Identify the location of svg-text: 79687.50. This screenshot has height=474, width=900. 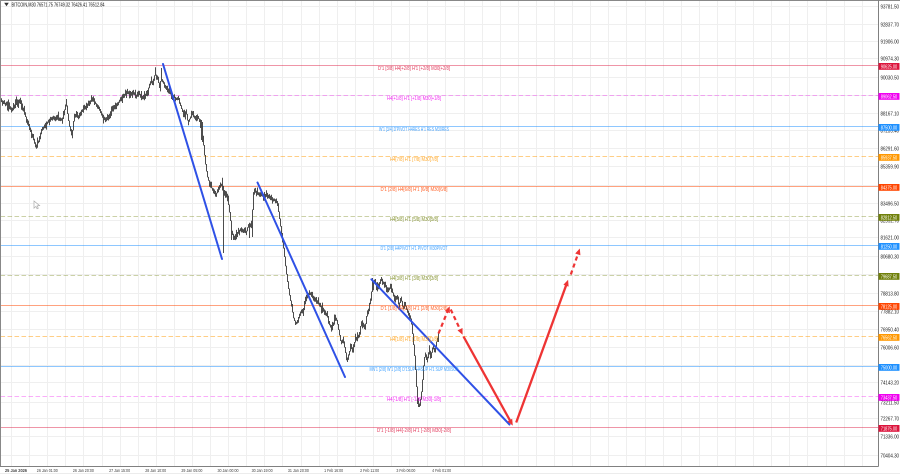
(889, 278).